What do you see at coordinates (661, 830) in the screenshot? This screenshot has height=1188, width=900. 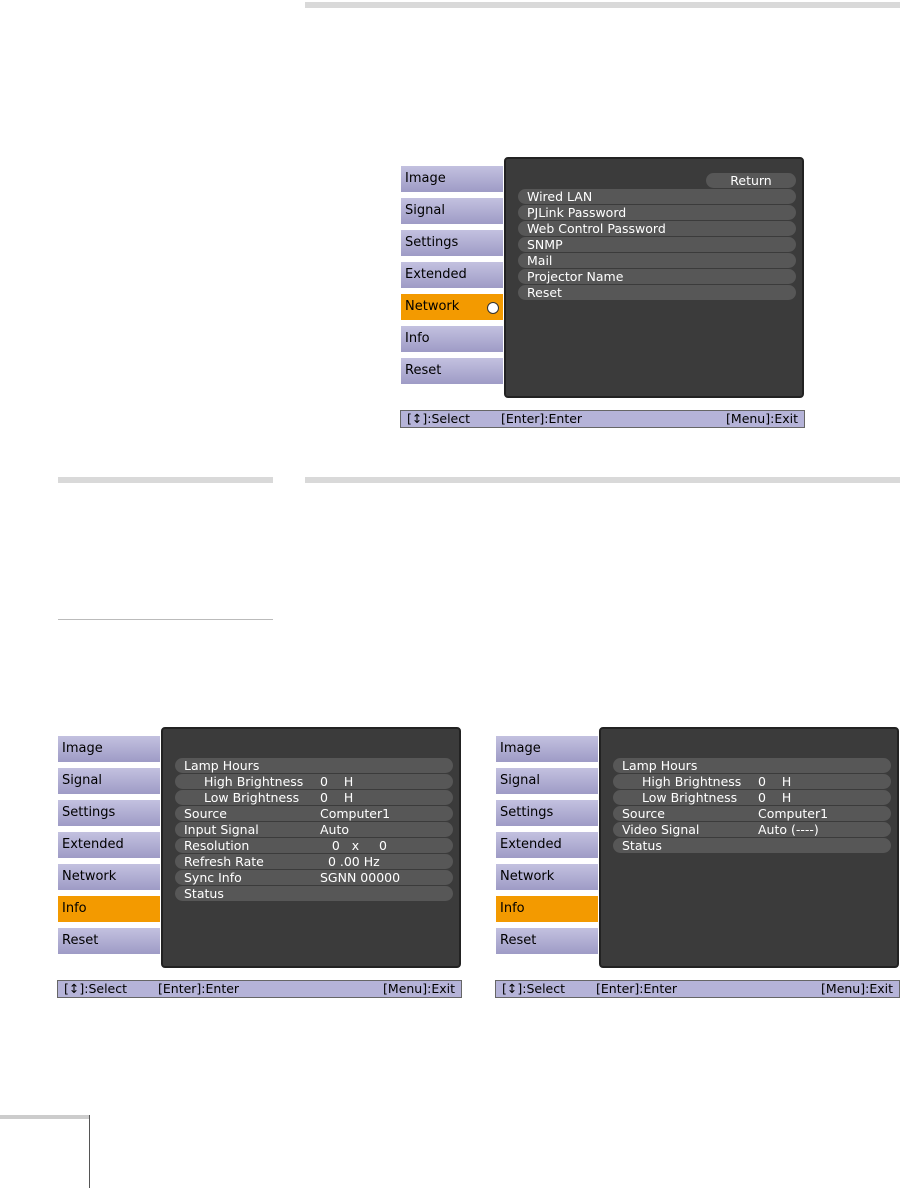 I see `row-label: Video Signal` at bounding box center [661, 830].